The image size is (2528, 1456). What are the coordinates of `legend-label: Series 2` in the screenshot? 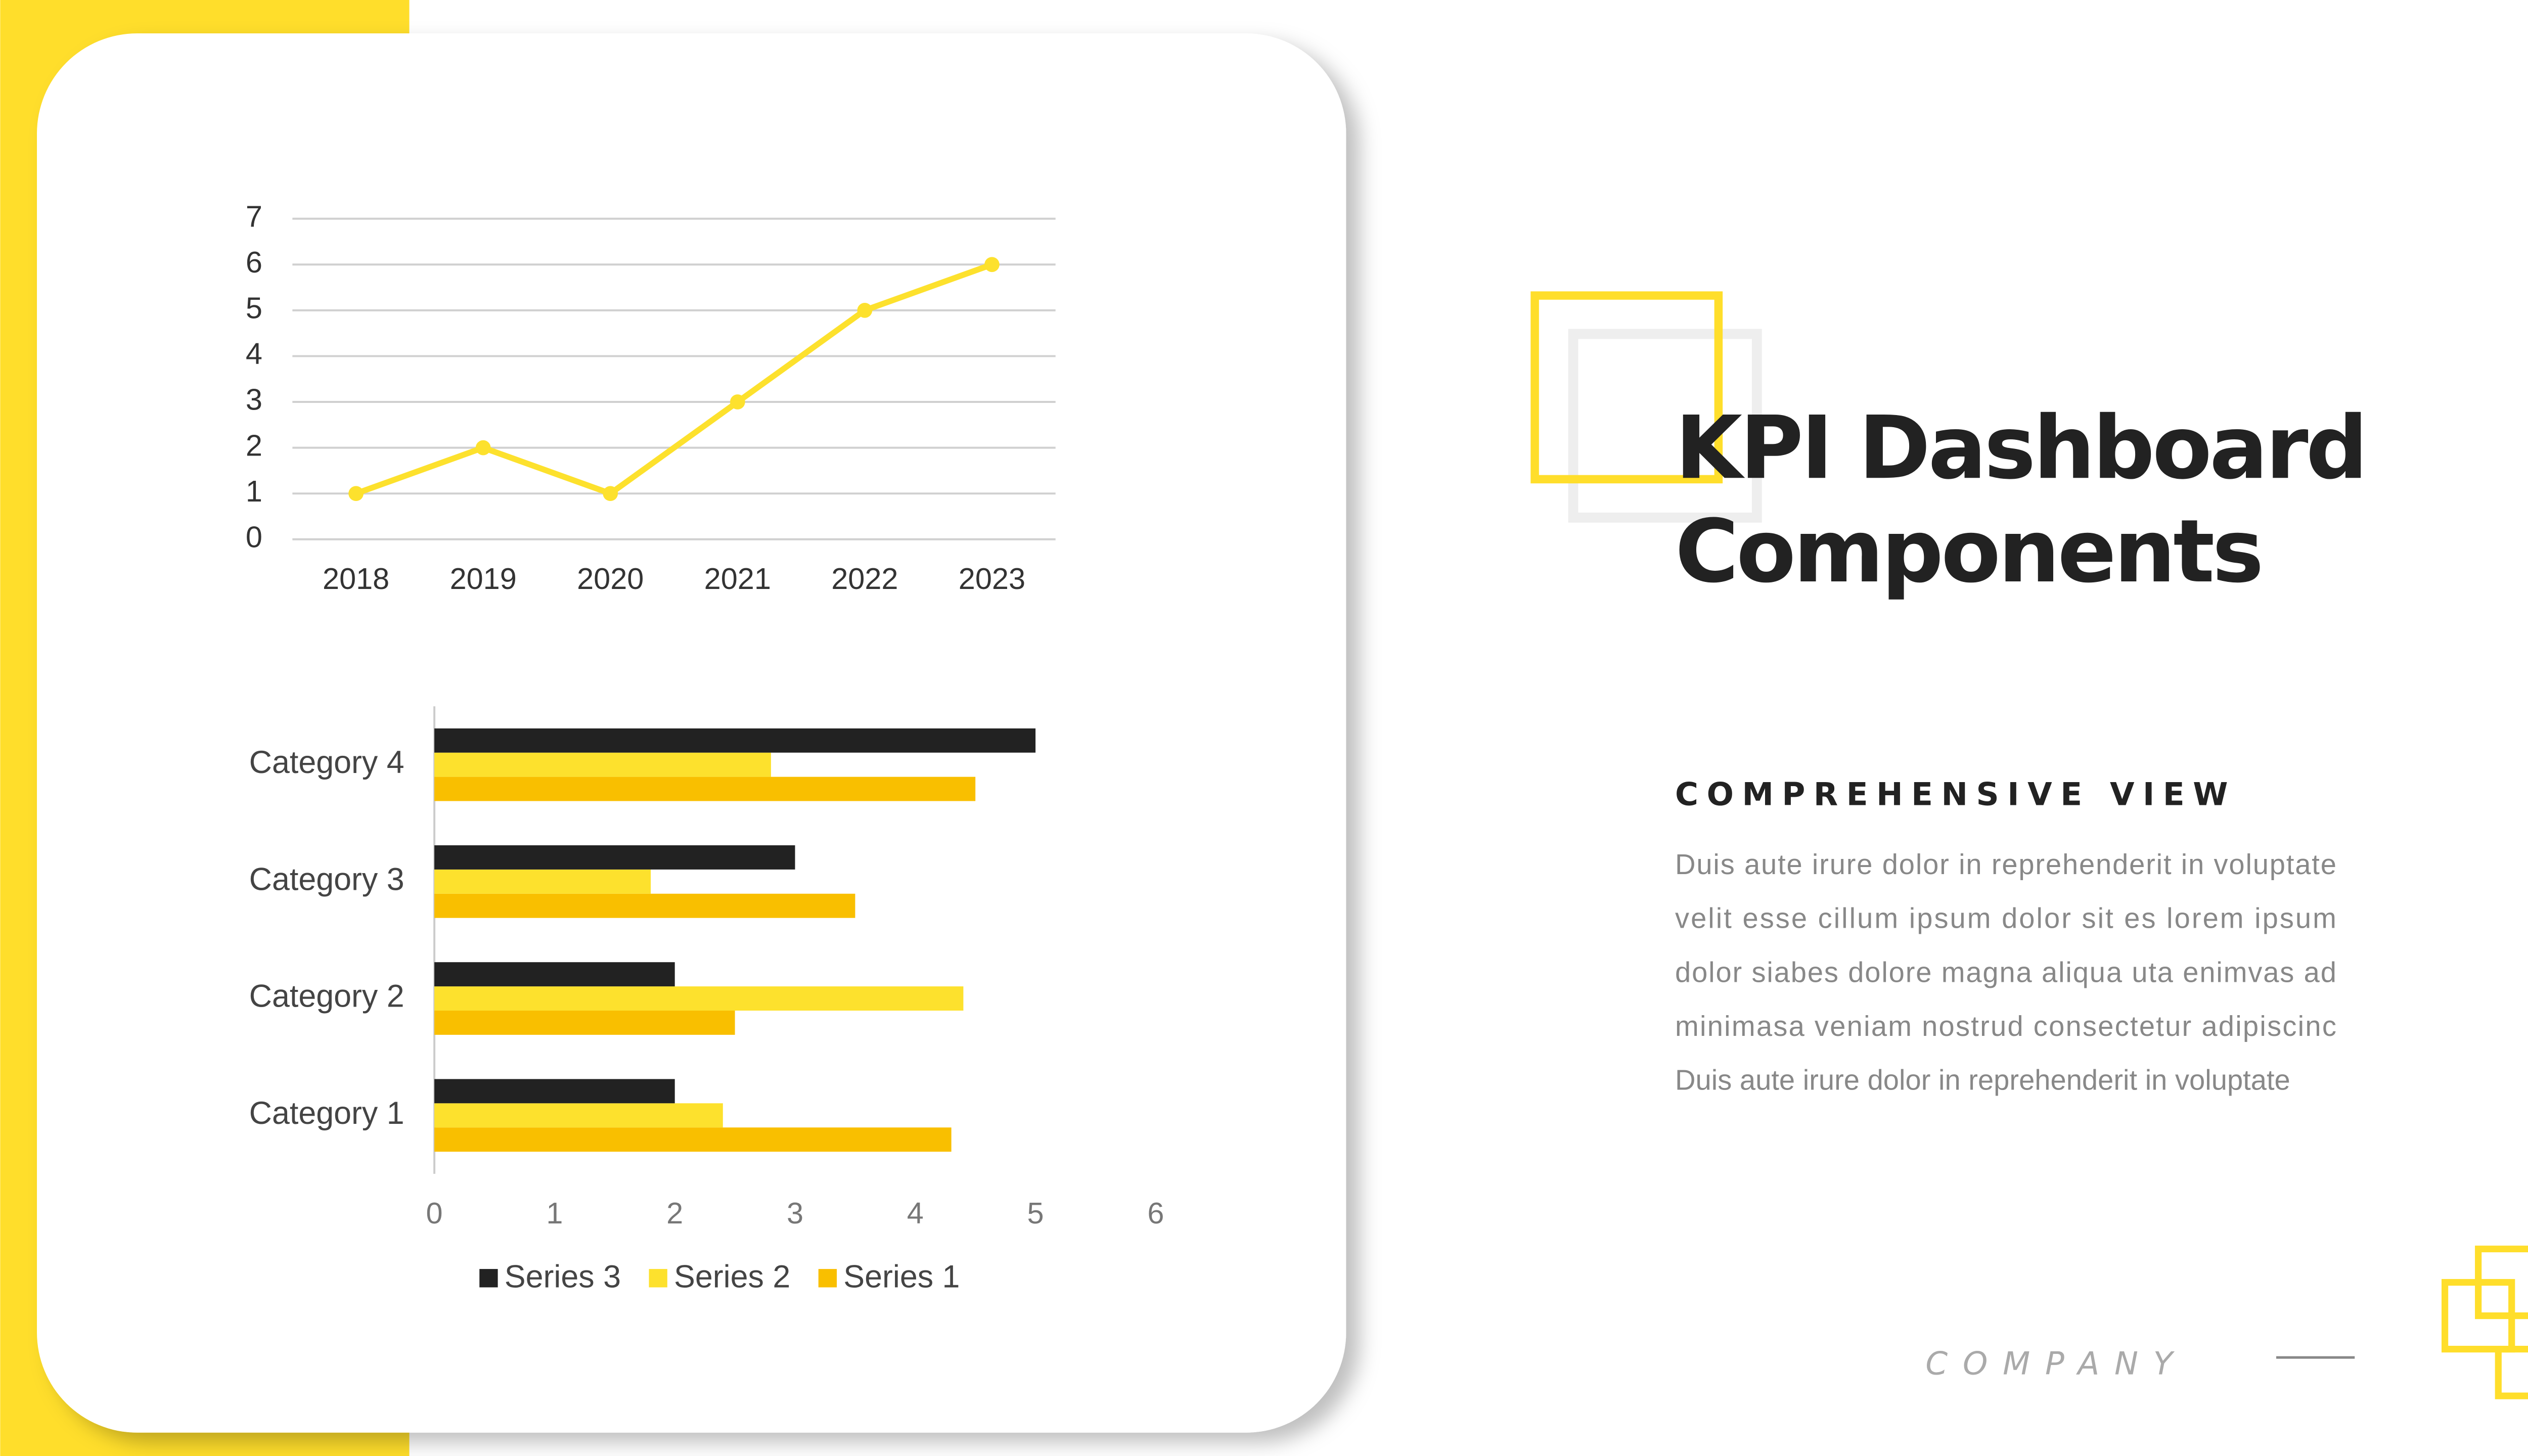 It's located at (732, 1276).